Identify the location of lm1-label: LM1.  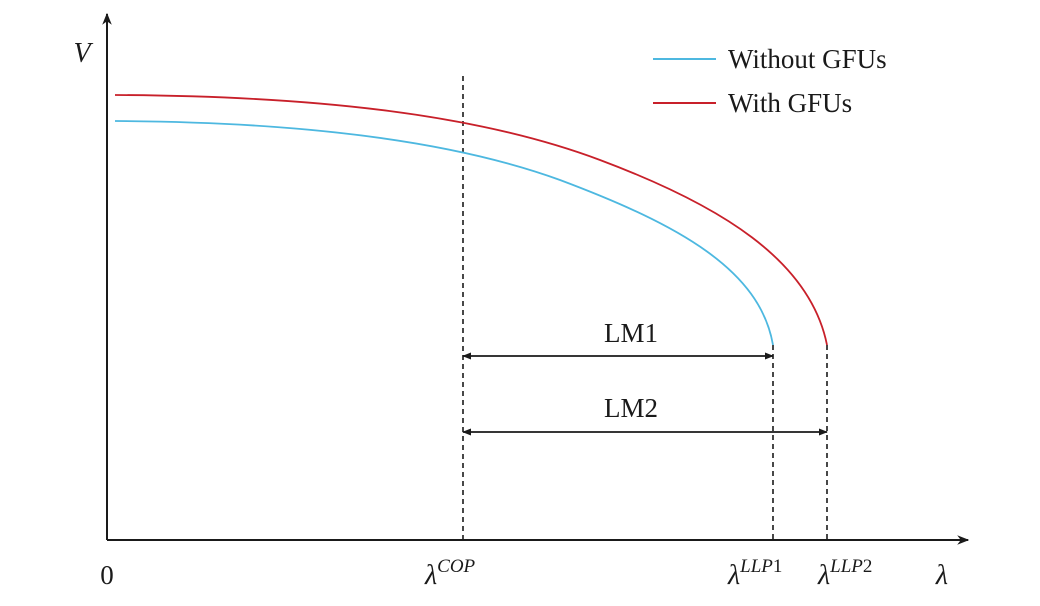
(631, 333).